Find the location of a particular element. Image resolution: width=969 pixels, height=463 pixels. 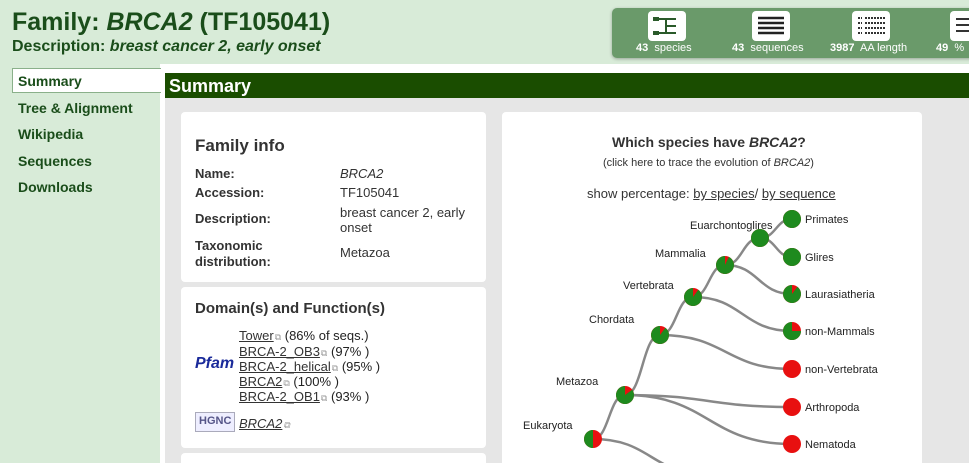

tree-leaf-label: non-Vertebrata is located at coordinates (842, 370).